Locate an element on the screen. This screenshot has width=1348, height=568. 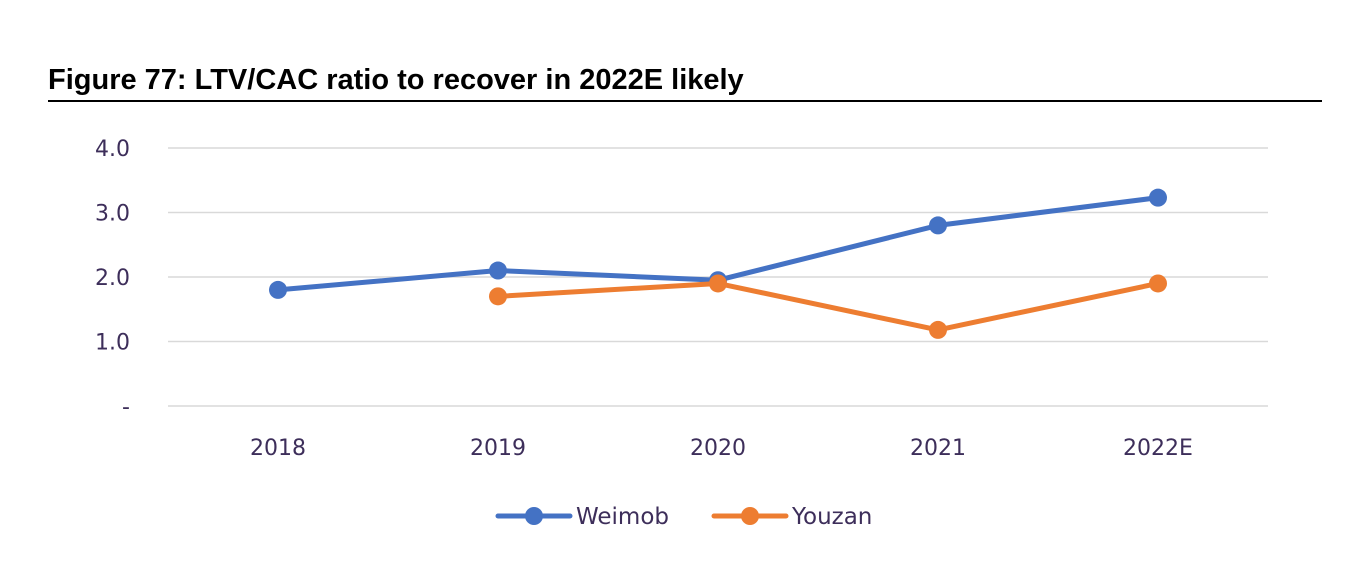
x-axis-ticks: 2018 2019 2020 2021 2022E is located at coordinates (721, 448).